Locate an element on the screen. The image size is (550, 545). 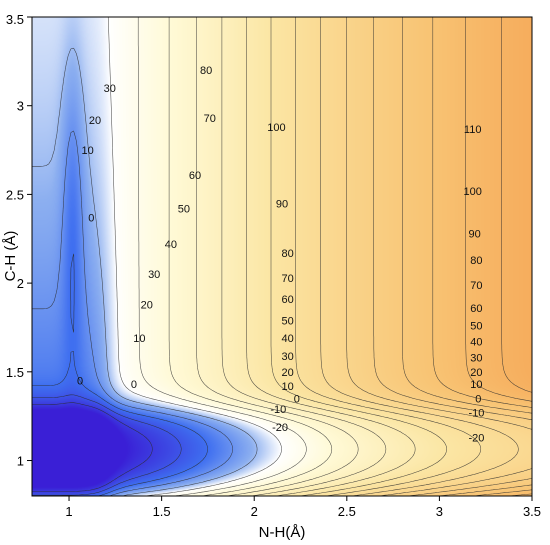
y-axis-title: C-H (Å) is located at coordinates (10, 256).